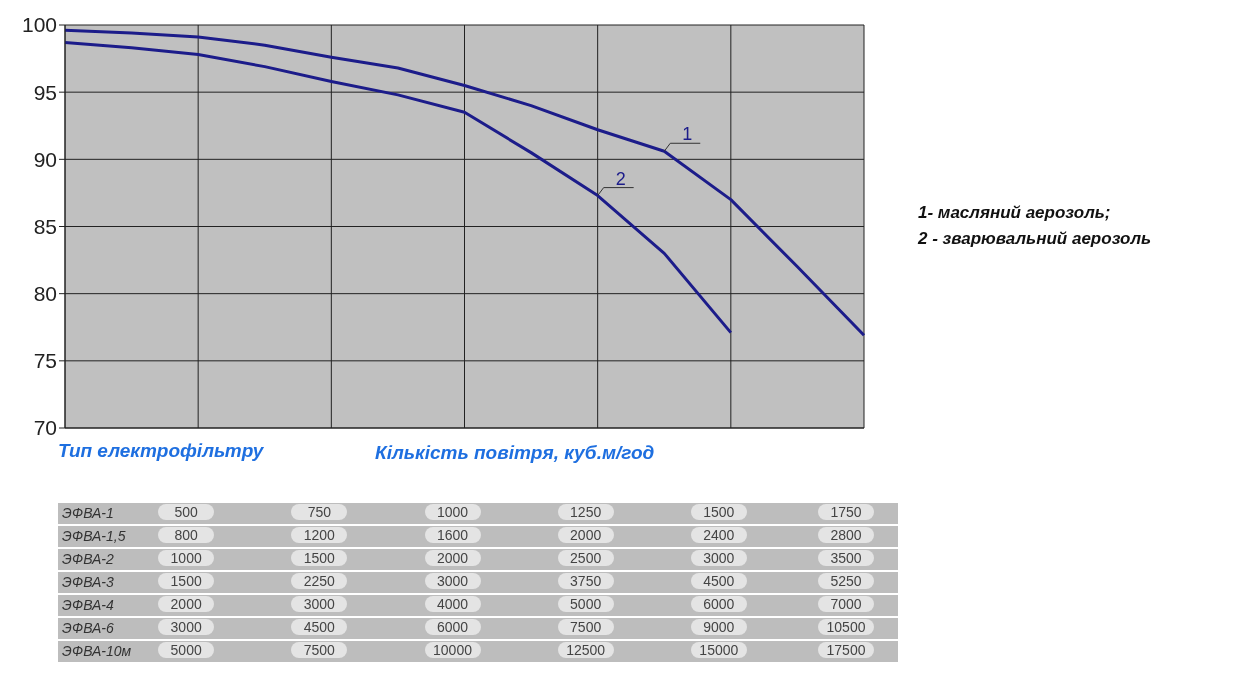 The height and width of the screenshot is (695, 1246). Describe the element at coordinates (585, 650) in the screenshot. I see `text: 12500` at that location.